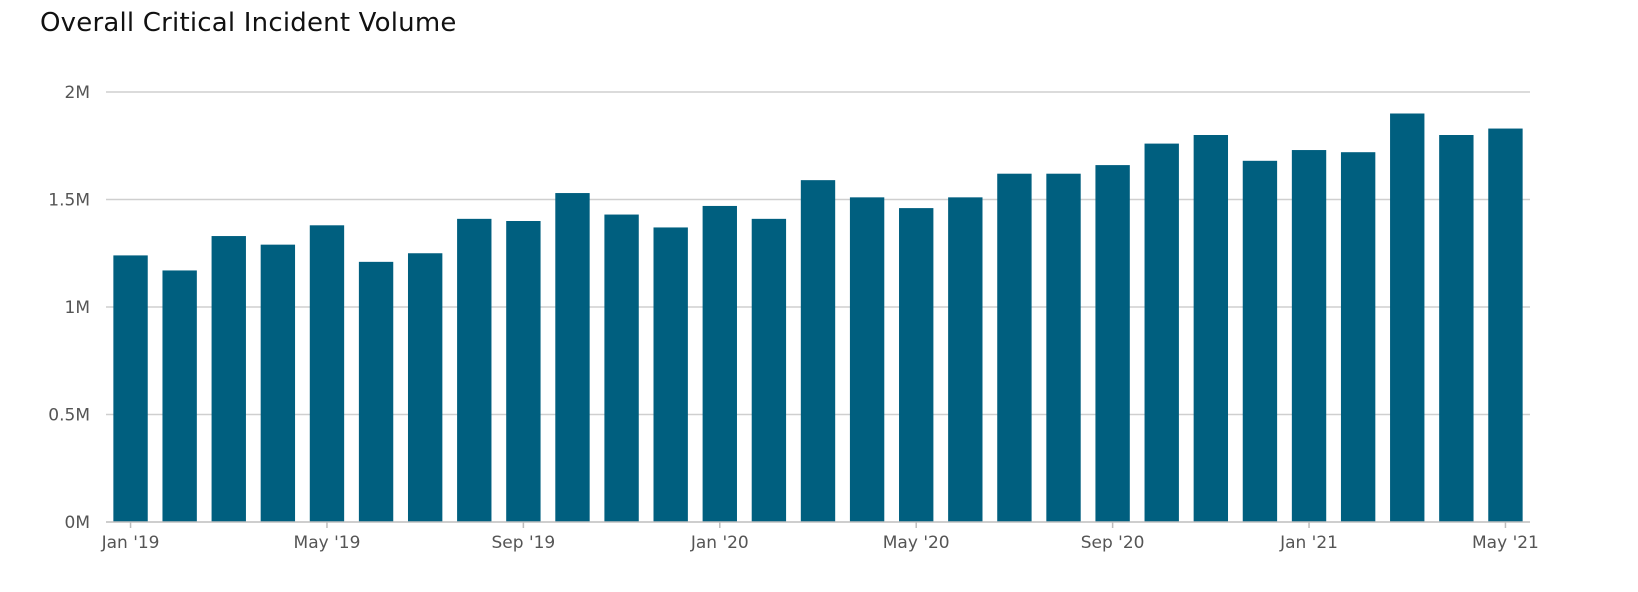  I want to click on x-tick-label: May '19, so click(327, 543).